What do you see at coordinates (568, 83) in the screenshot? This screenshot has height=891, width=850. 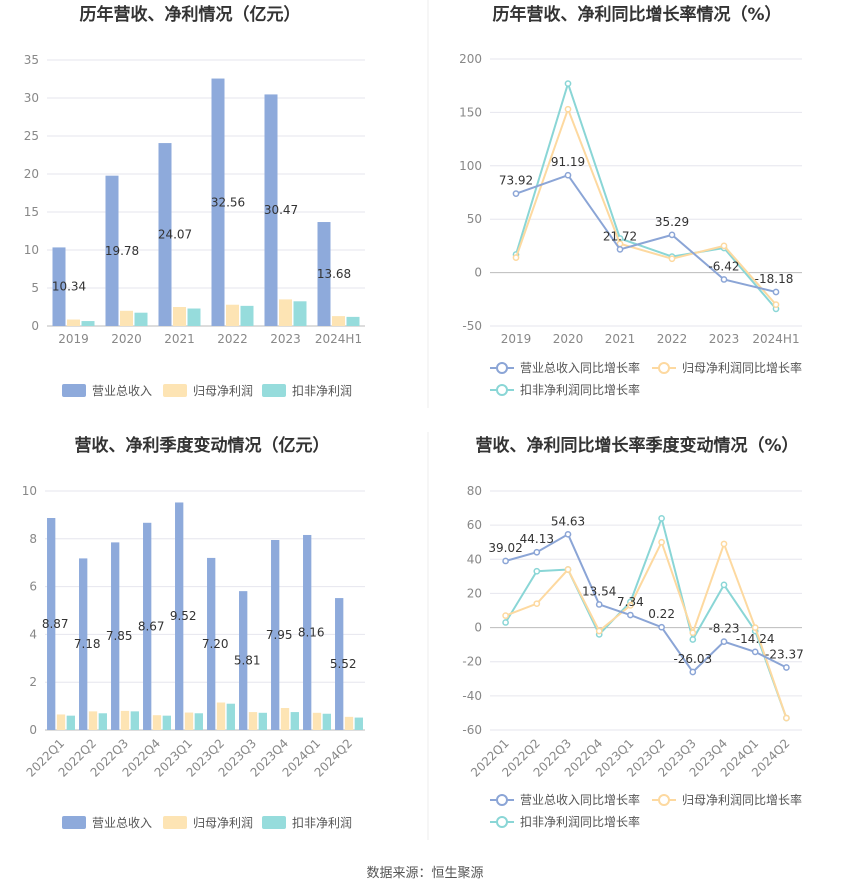 I see `chart2-point-deducted` at bounding box center [568, 83].